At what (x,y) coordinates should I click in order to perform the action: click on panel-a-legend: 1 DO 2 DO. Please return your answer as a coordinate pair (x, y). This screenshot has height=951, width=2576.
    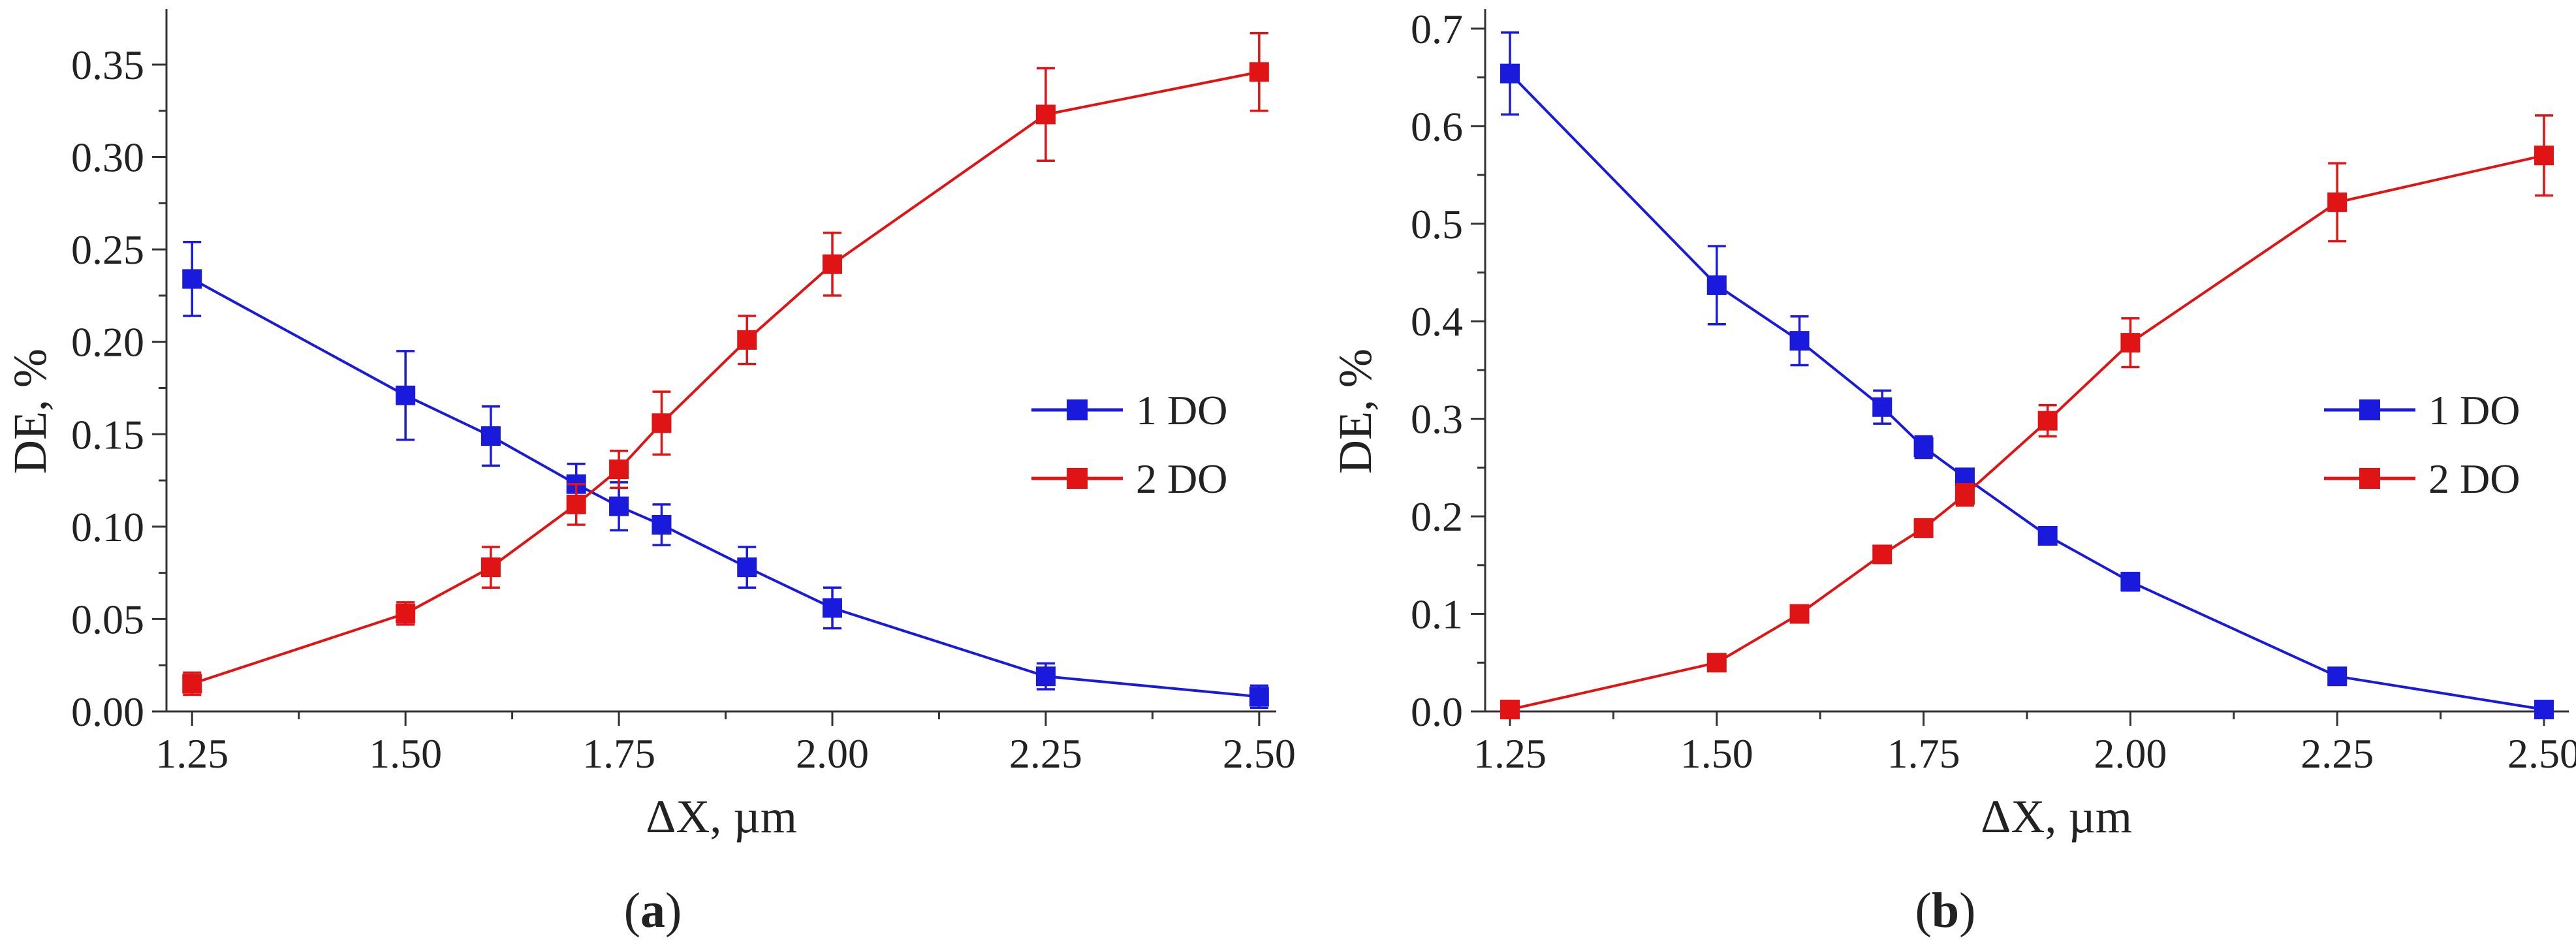
    Looking at the image, I should click on (1129, 444).